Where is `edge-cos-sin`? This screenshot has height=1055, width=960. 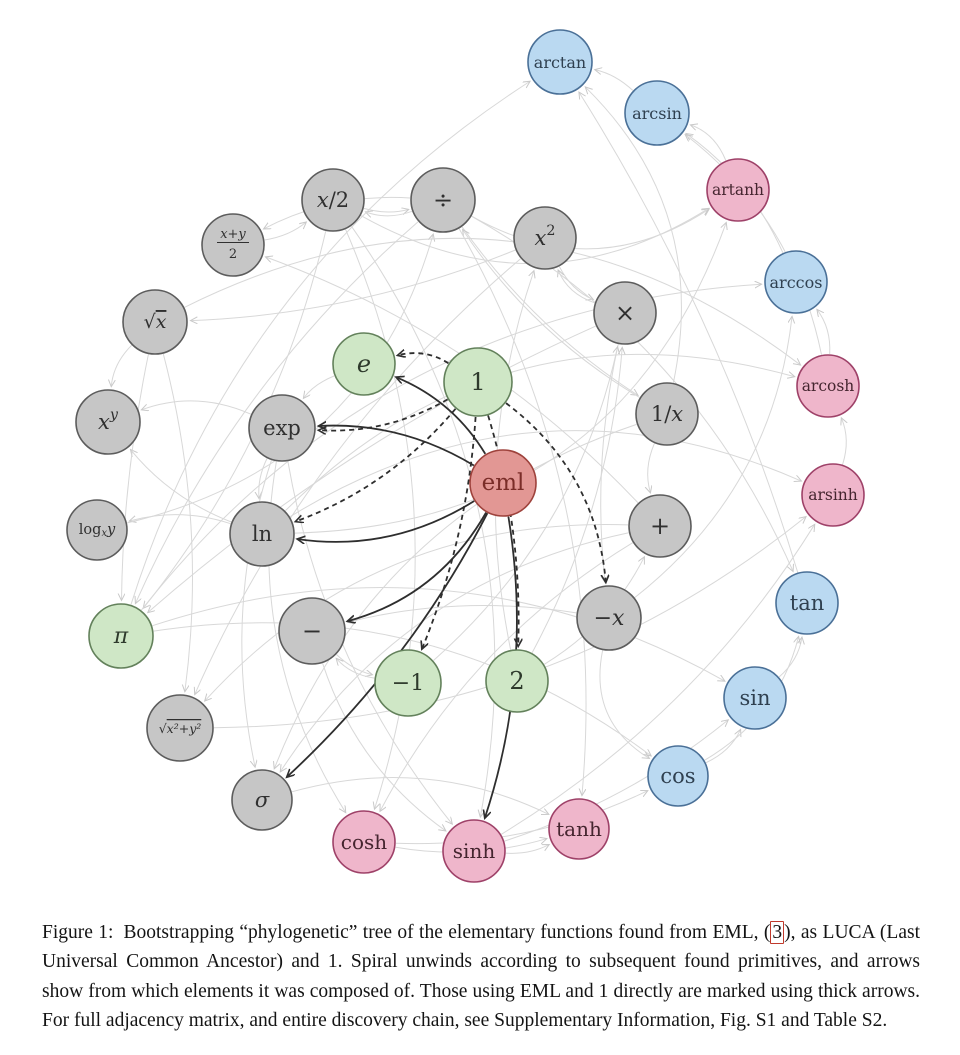
edge-cos-sin is located at coordinates (722, 747).